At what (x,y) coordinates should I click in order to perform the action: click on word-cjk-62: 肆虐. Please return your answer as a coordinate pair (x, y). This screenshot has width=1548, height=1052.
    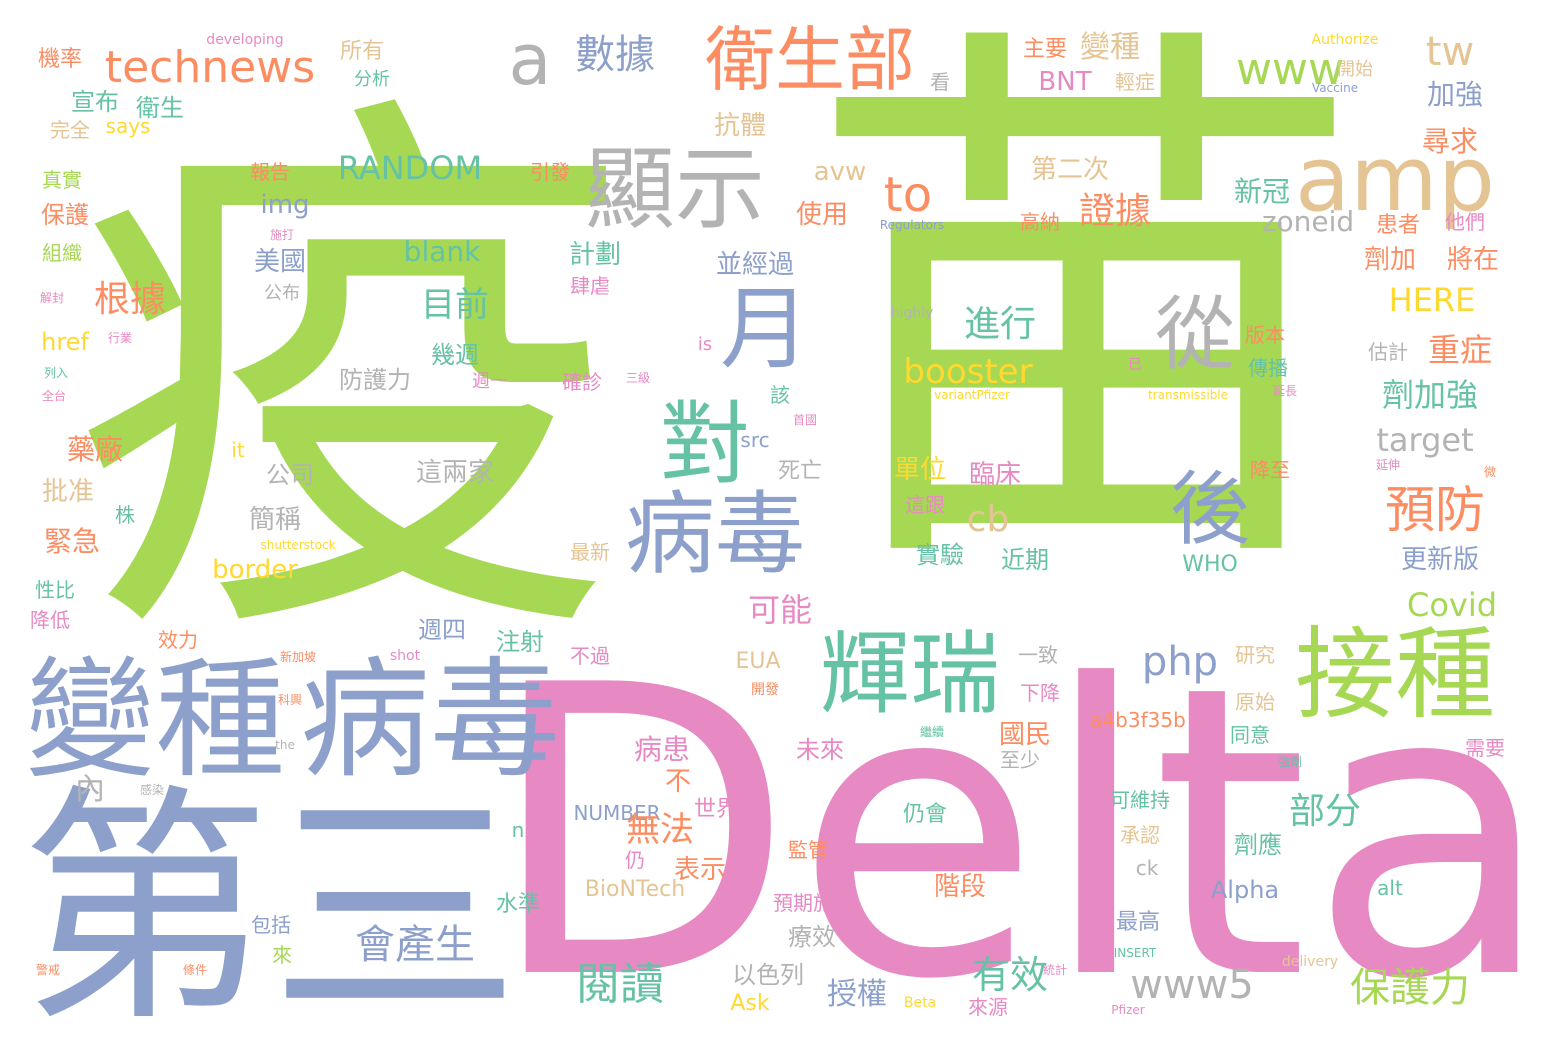
    Looking at the image, I should click on (590, 286).